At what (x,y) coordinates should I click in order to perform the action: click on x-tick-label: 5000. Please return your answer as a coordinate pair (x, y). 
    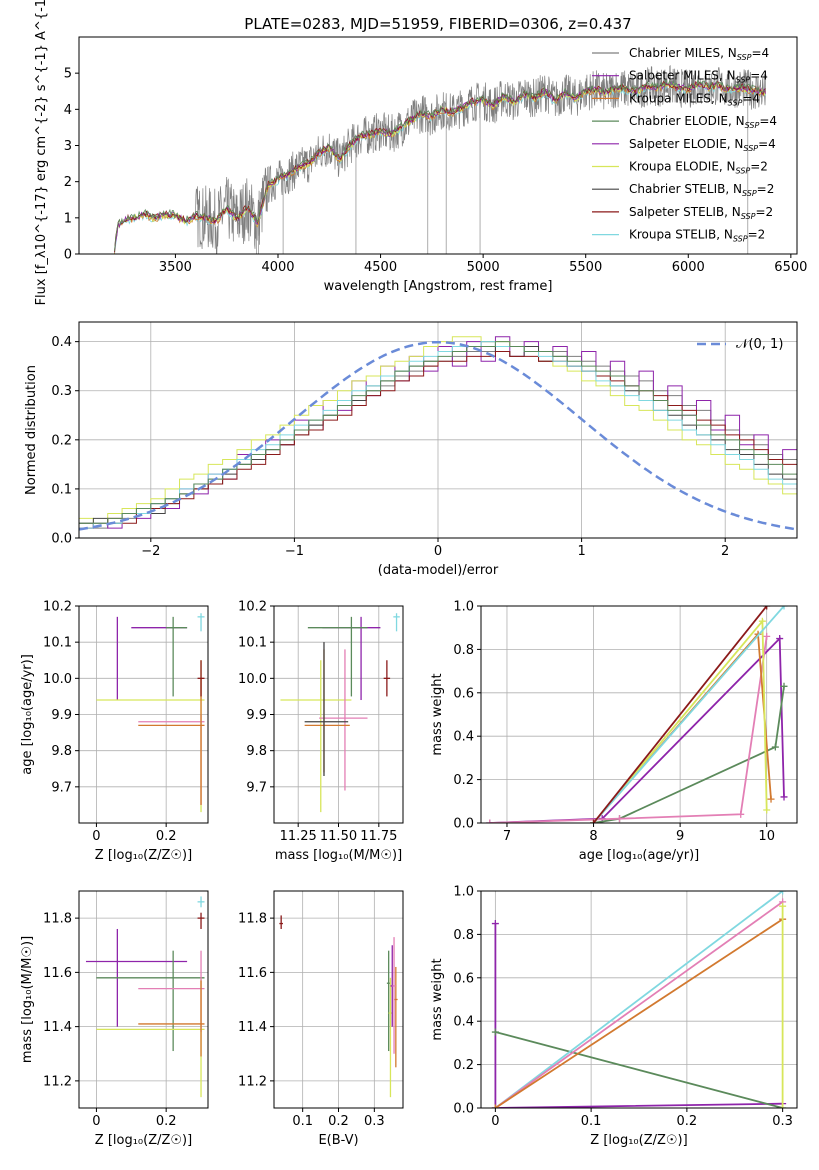
    Looking at the image, I should click on (483, 267).